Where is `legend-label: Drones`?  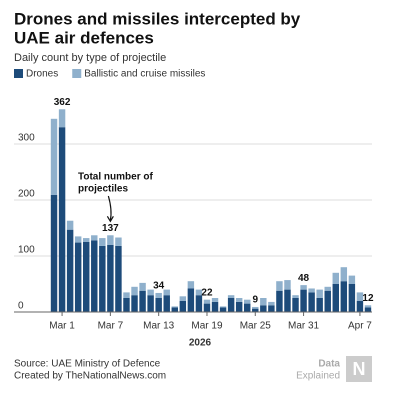 legend-label: Drones is located at coordinates (42, 74).